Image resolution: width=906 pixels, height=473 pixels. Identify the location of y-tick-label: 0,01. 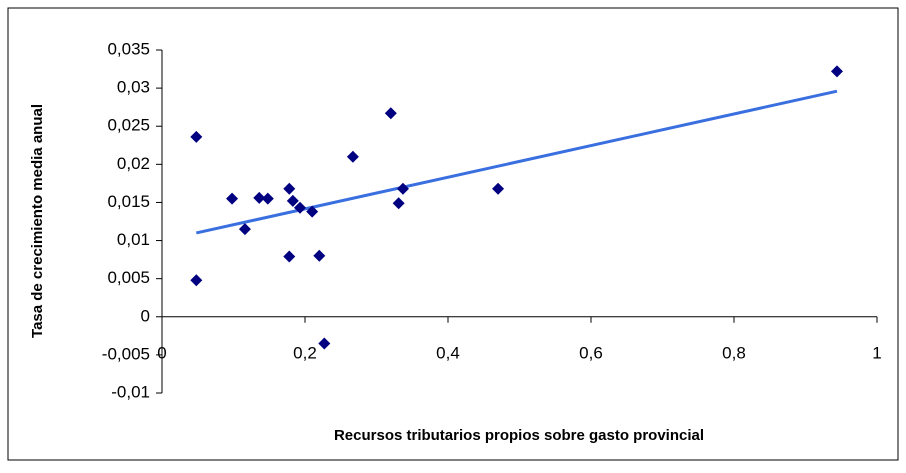
(133, 239).